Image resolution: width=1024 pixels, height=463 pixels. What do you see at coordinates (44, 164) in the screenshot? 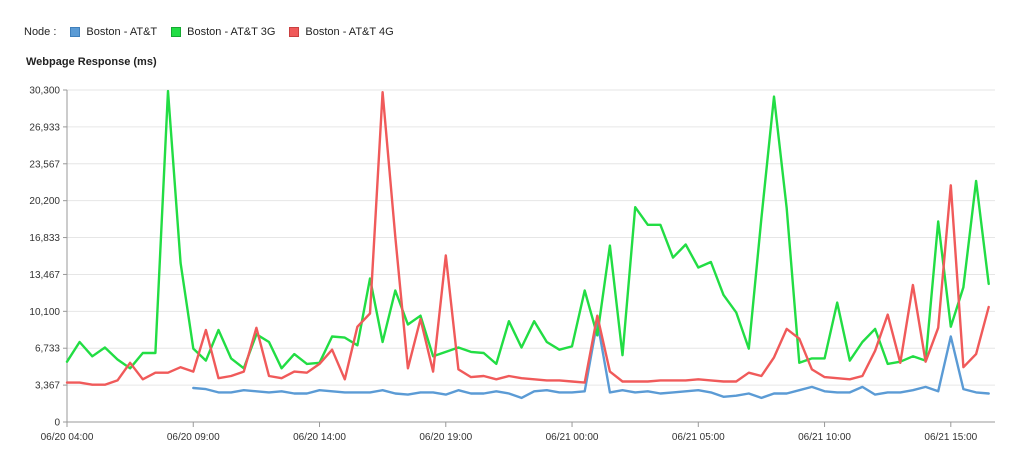
I see `y-tick-label: 23,567` at bounding box center [44, 164].